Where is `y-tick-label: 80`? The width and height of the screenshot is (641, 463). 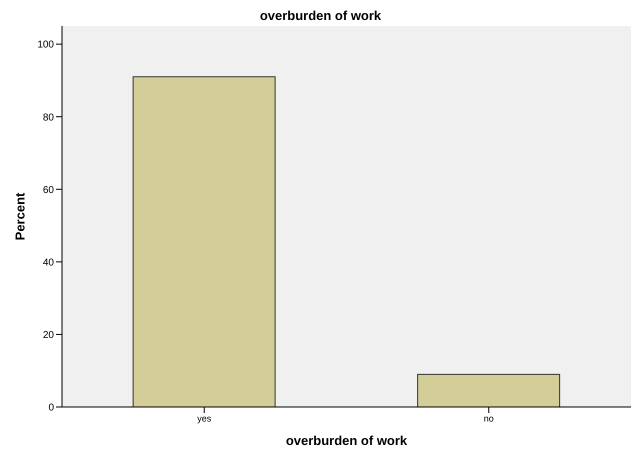
y-tick-label: 80 is located at coordinates (48, 118).